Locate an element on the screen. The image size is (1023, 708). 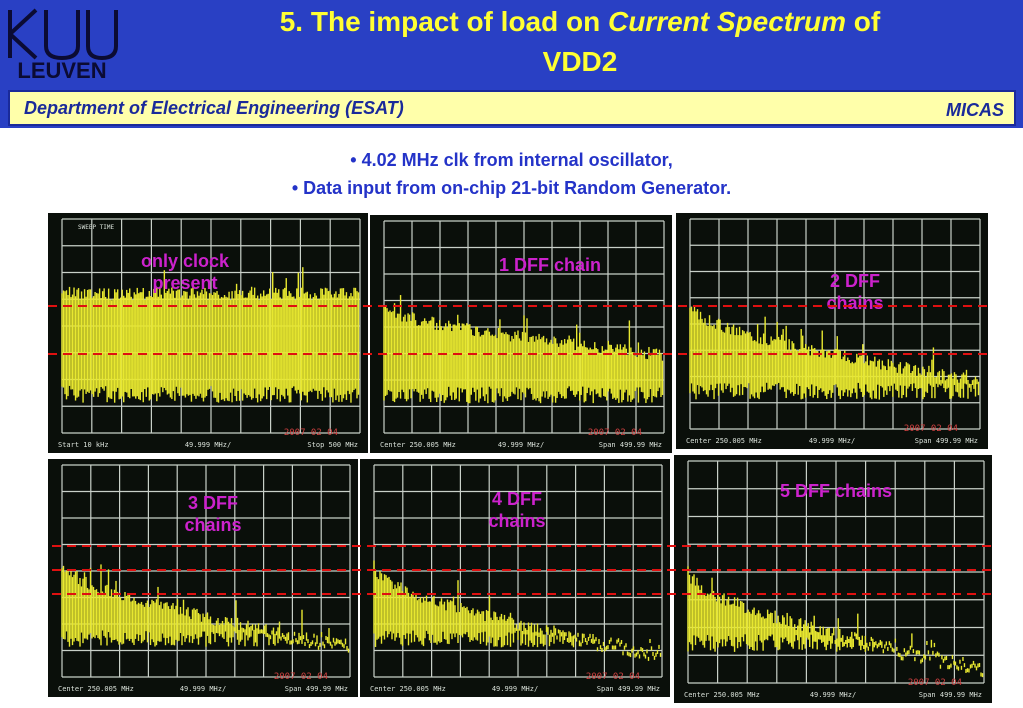
logo-mark-icon is located at coordinates (63, 34).